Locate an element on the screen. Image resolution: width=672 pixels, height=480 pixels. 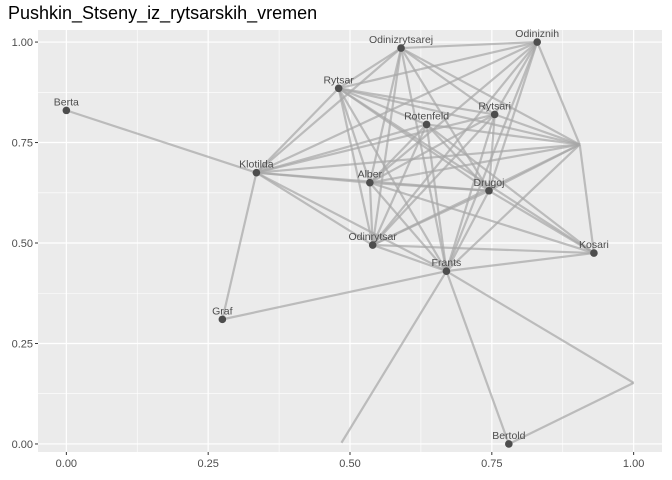
node-label-Kosari: Kosari is located at coordinates (594, 245).